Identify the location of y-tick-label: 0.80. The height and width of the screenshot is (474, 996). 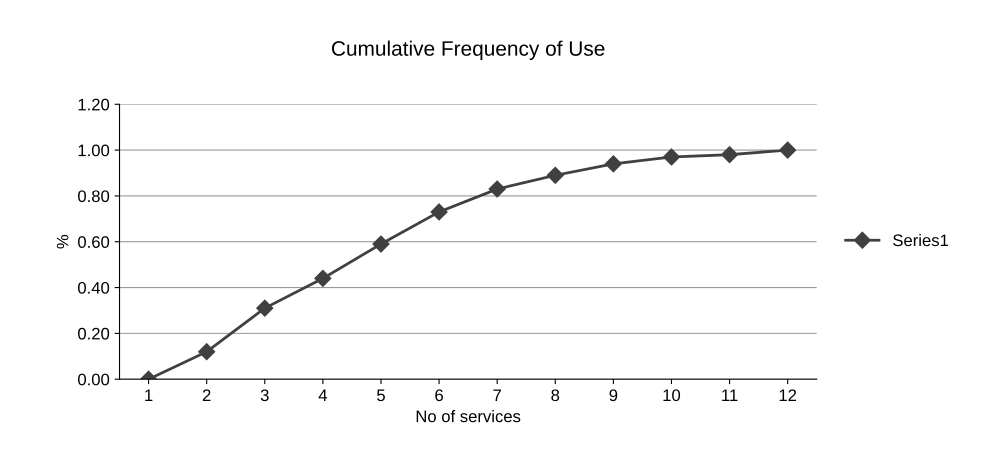
(94, 196).